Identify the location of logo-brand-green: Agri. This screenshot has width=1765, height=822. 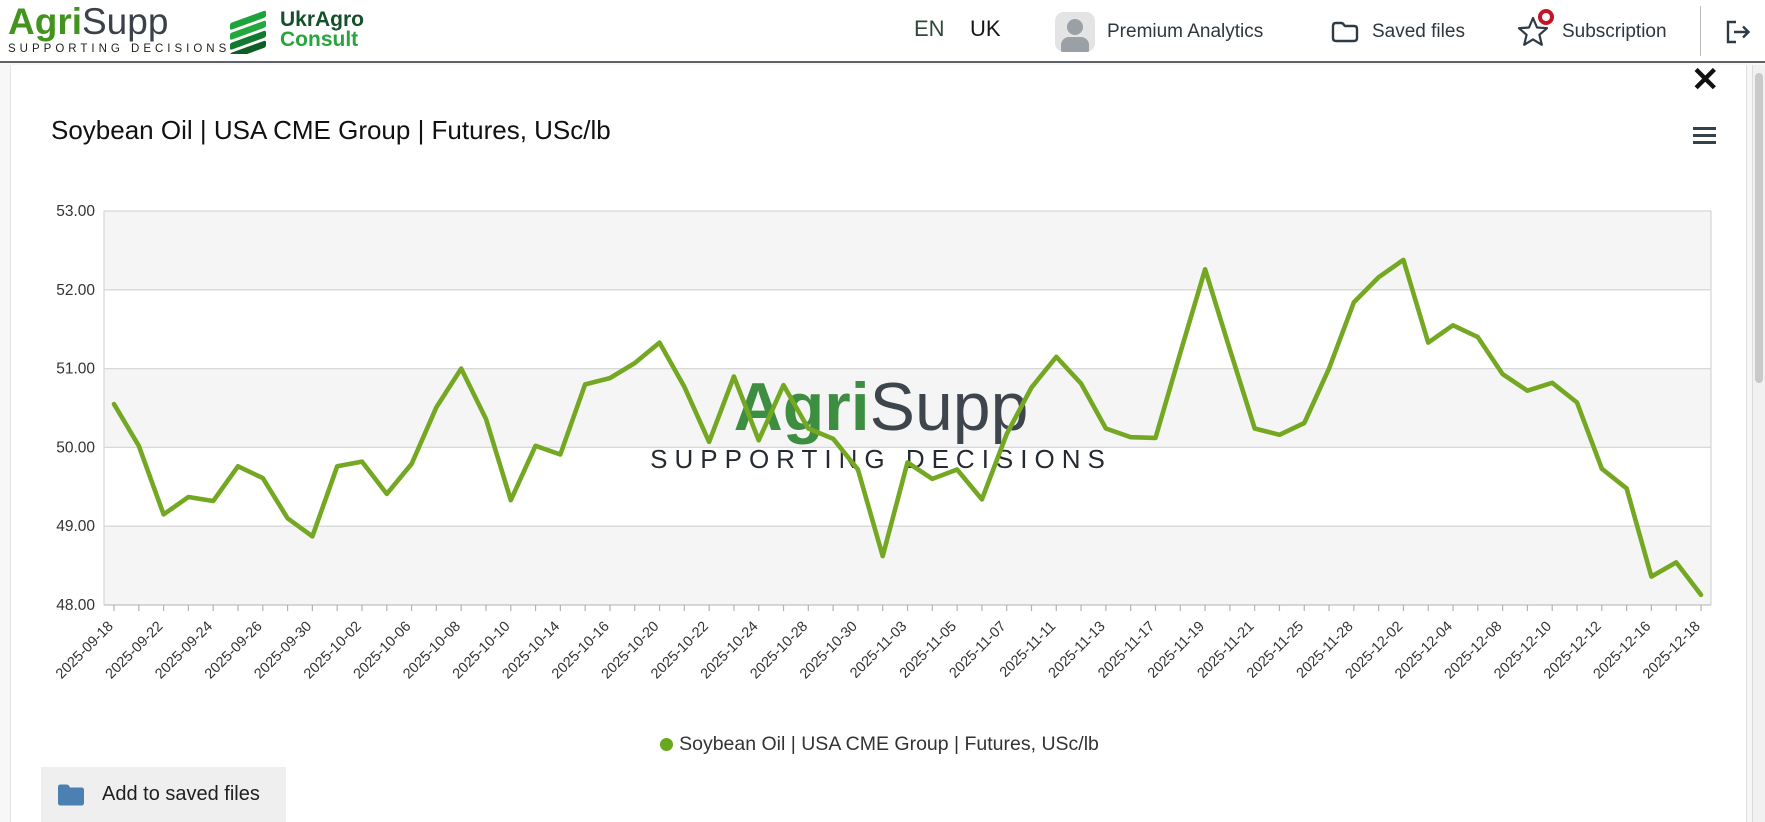
(45, 21).